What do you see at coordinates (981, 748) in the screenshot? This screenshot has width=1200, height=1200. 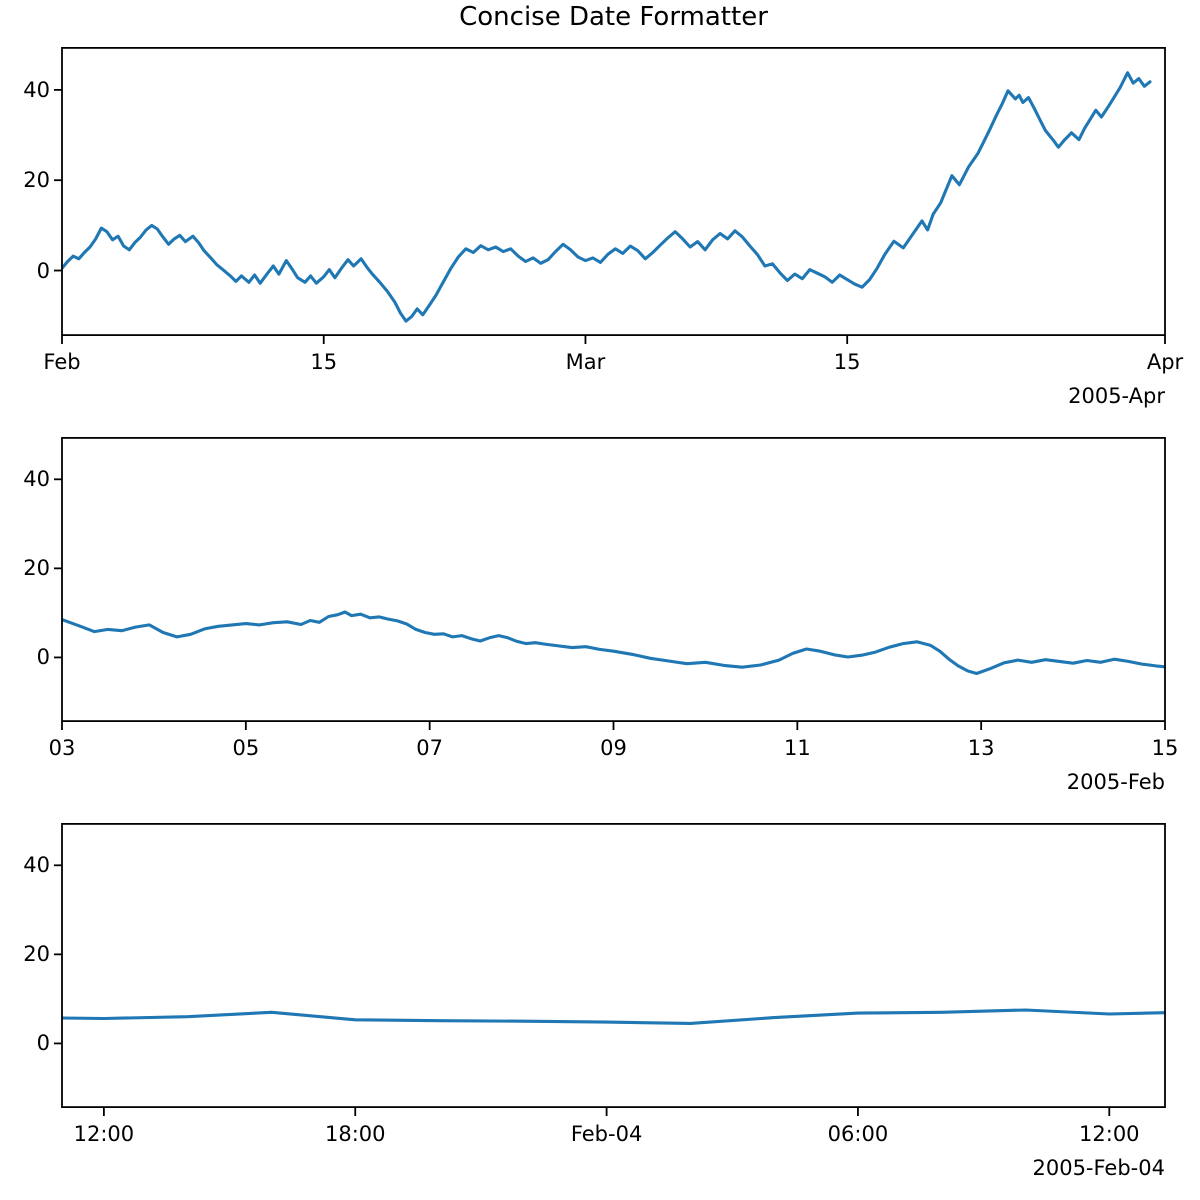 I see `x-tick-label: 13` at bounding box center [981, 748].